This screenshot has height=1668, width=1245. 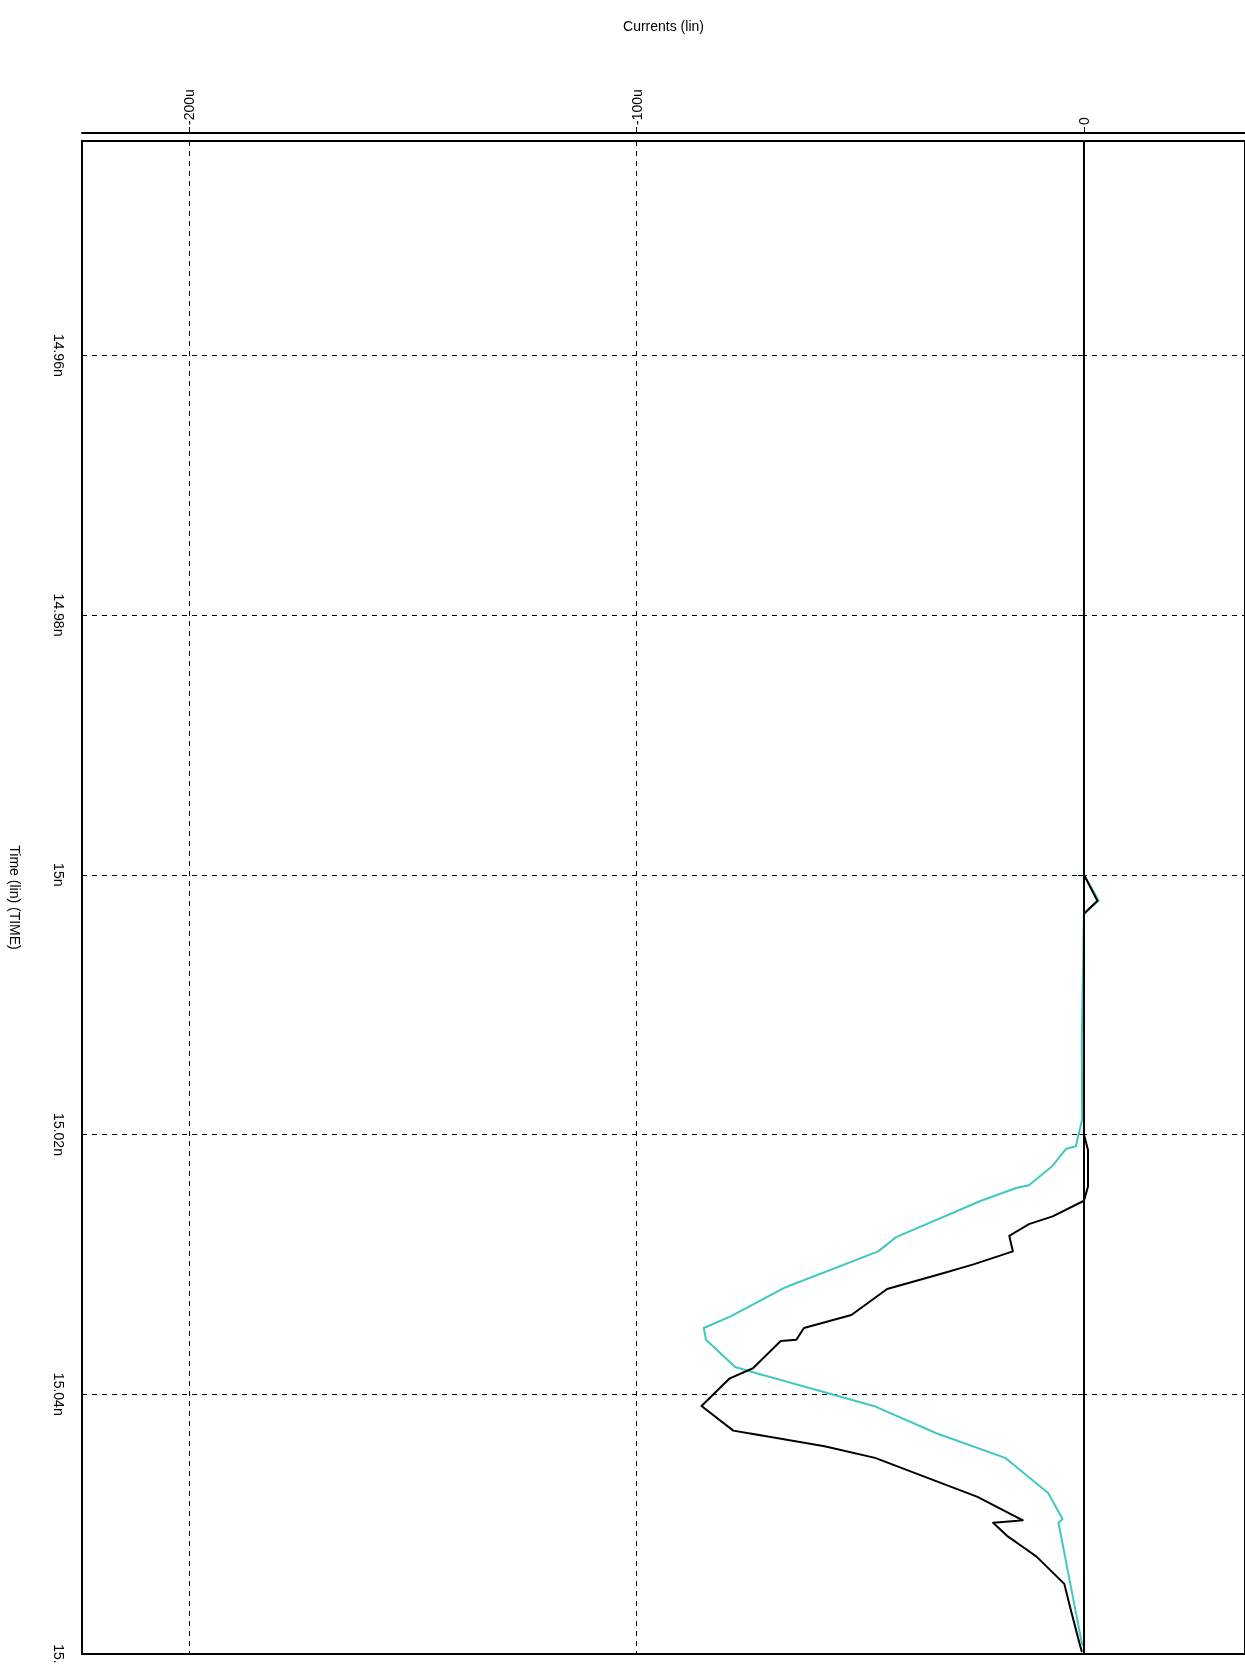 What do you see at coordinates (59, 1134) in the screenshot?
I see `y-tick-label: 15.02n` at bounding box center [59, 1134].